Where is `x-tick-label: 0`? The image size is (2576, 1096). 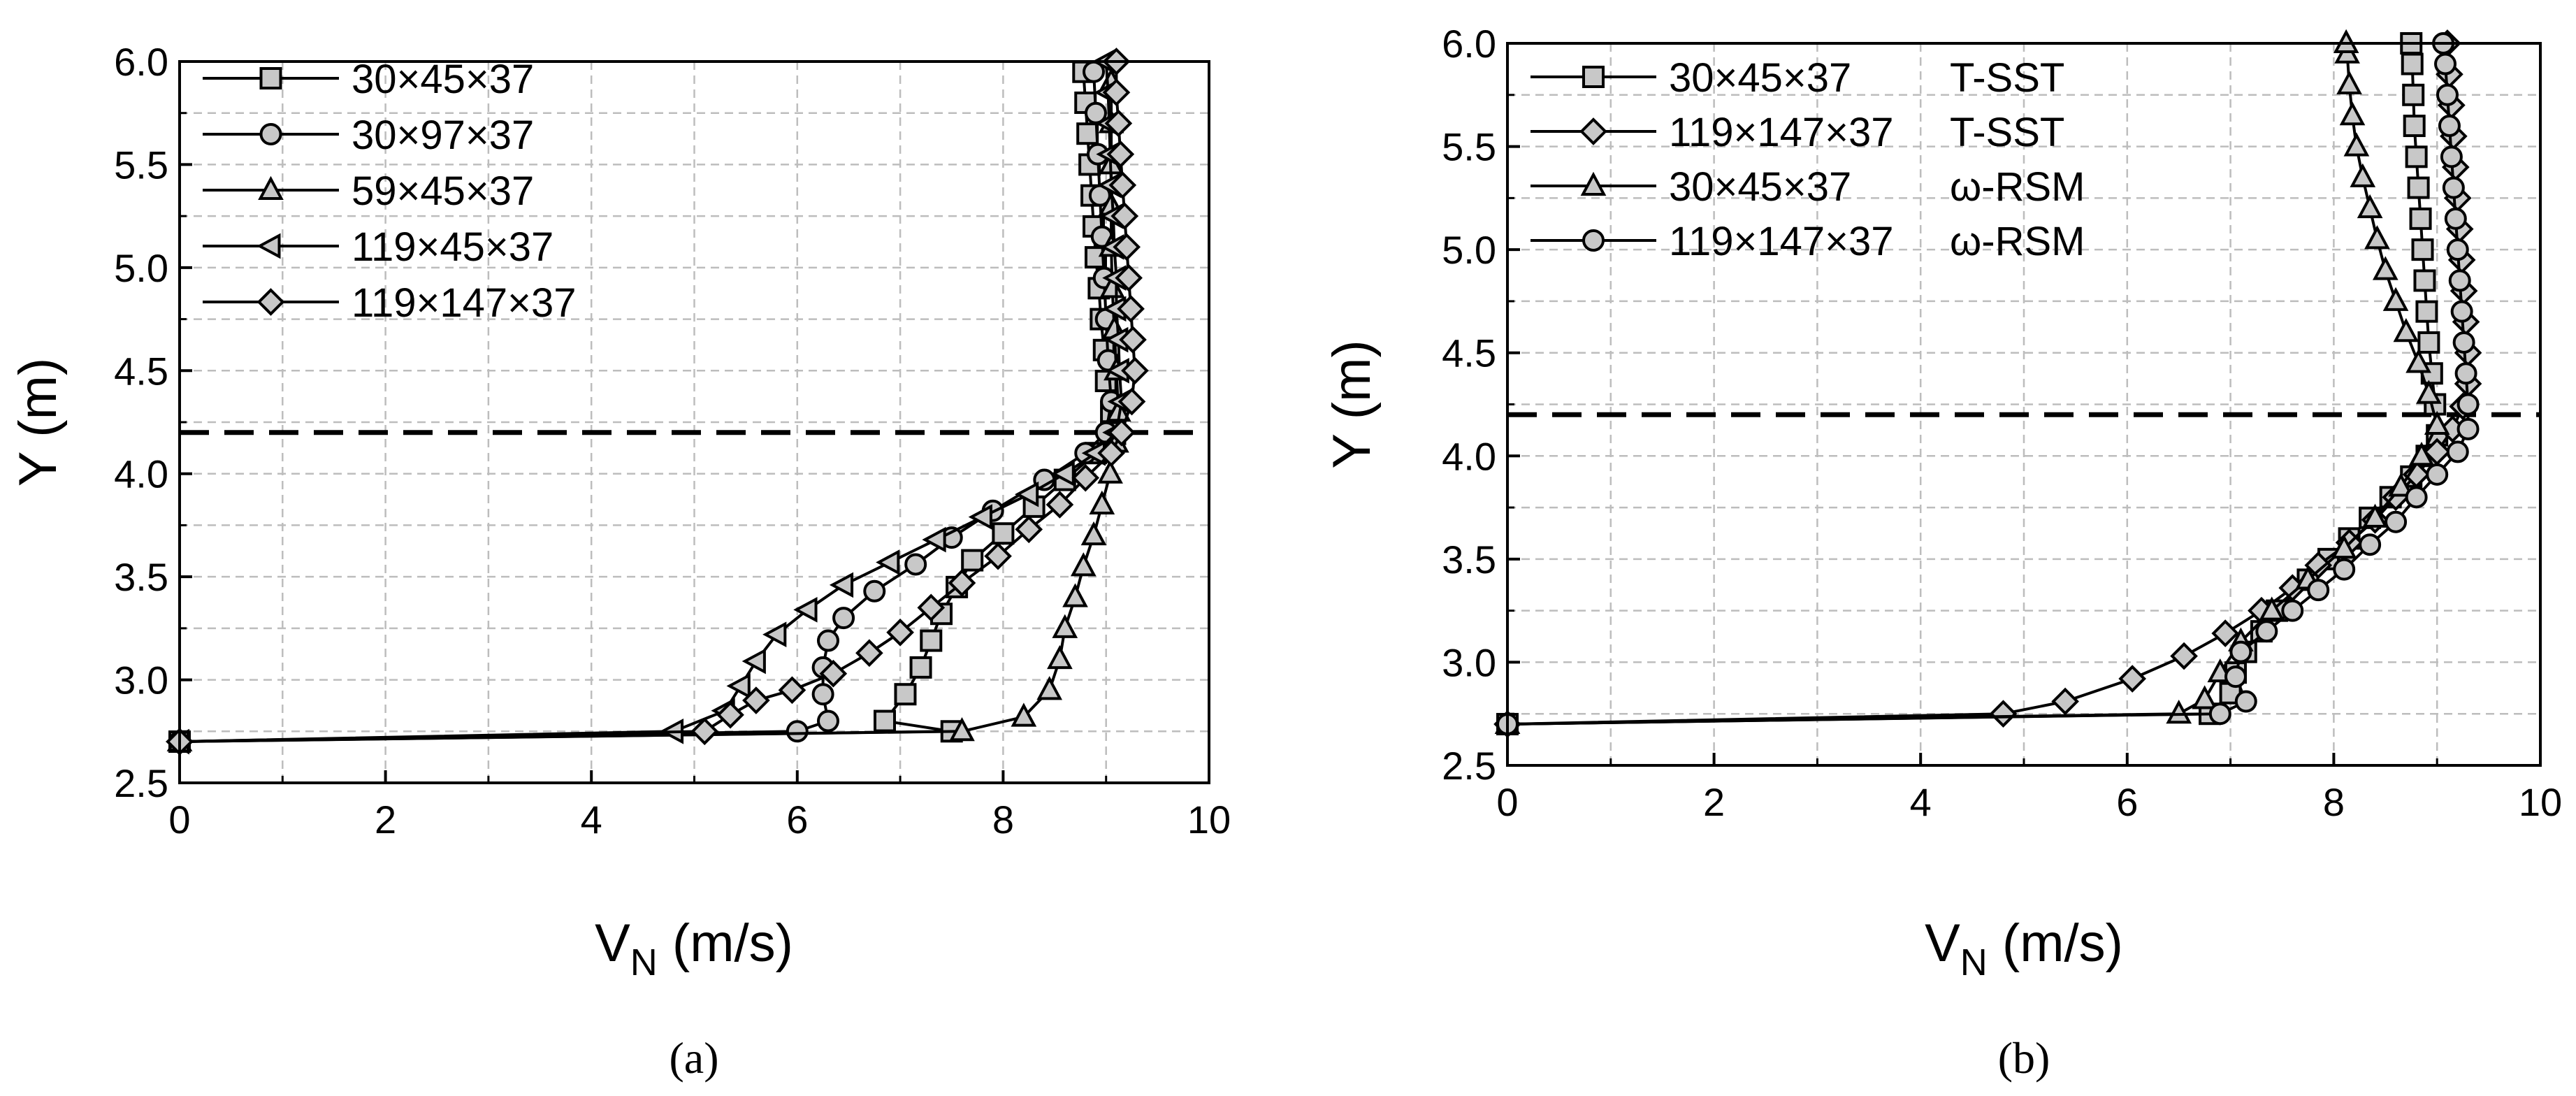
x-tick-label: 0 is located at coordinates (1507, 802).